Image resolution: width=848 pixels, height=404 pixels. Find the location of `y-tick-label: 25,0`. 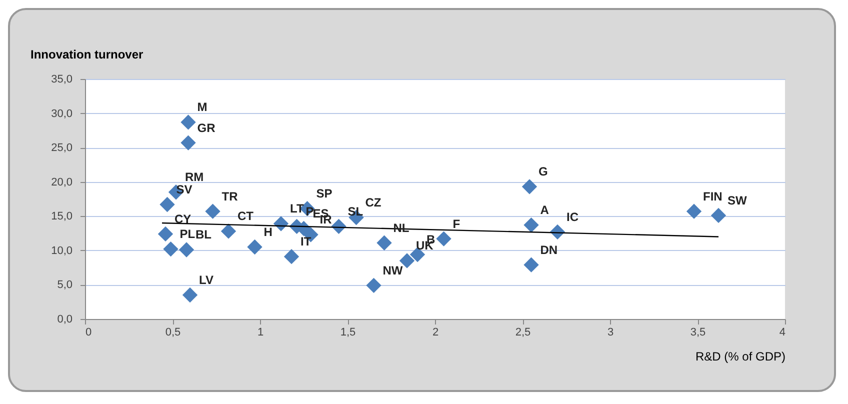

y-tick-label: 25,0 is located at coordinates (61, 148).